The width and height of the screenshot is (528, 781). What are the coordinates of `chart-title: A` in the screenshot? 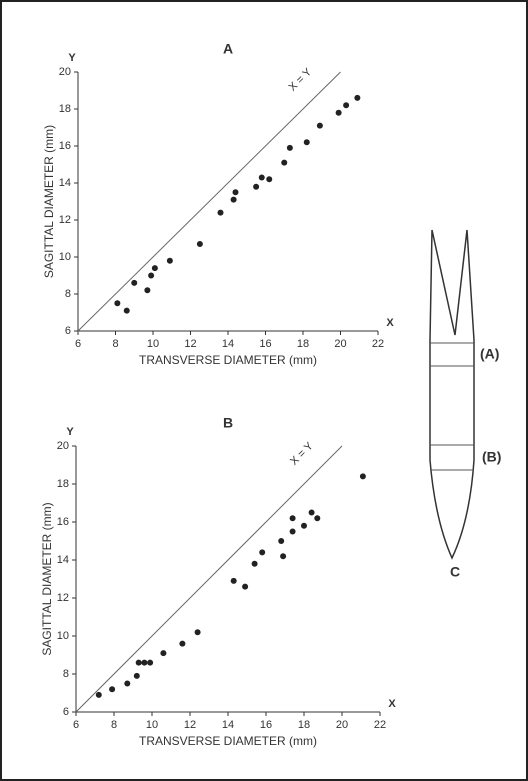 It's located at (228, 49).